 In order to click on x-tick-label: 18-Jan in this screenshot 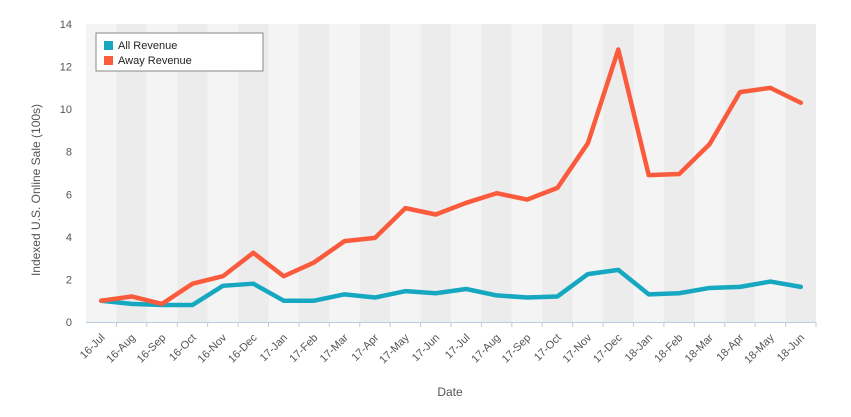, I will do `click(639, 348)`.